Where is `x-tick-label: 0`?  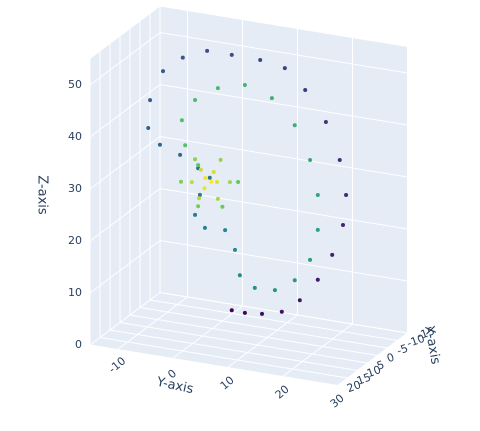
x-tick-label: 0 is located at coordinates (390, 358).